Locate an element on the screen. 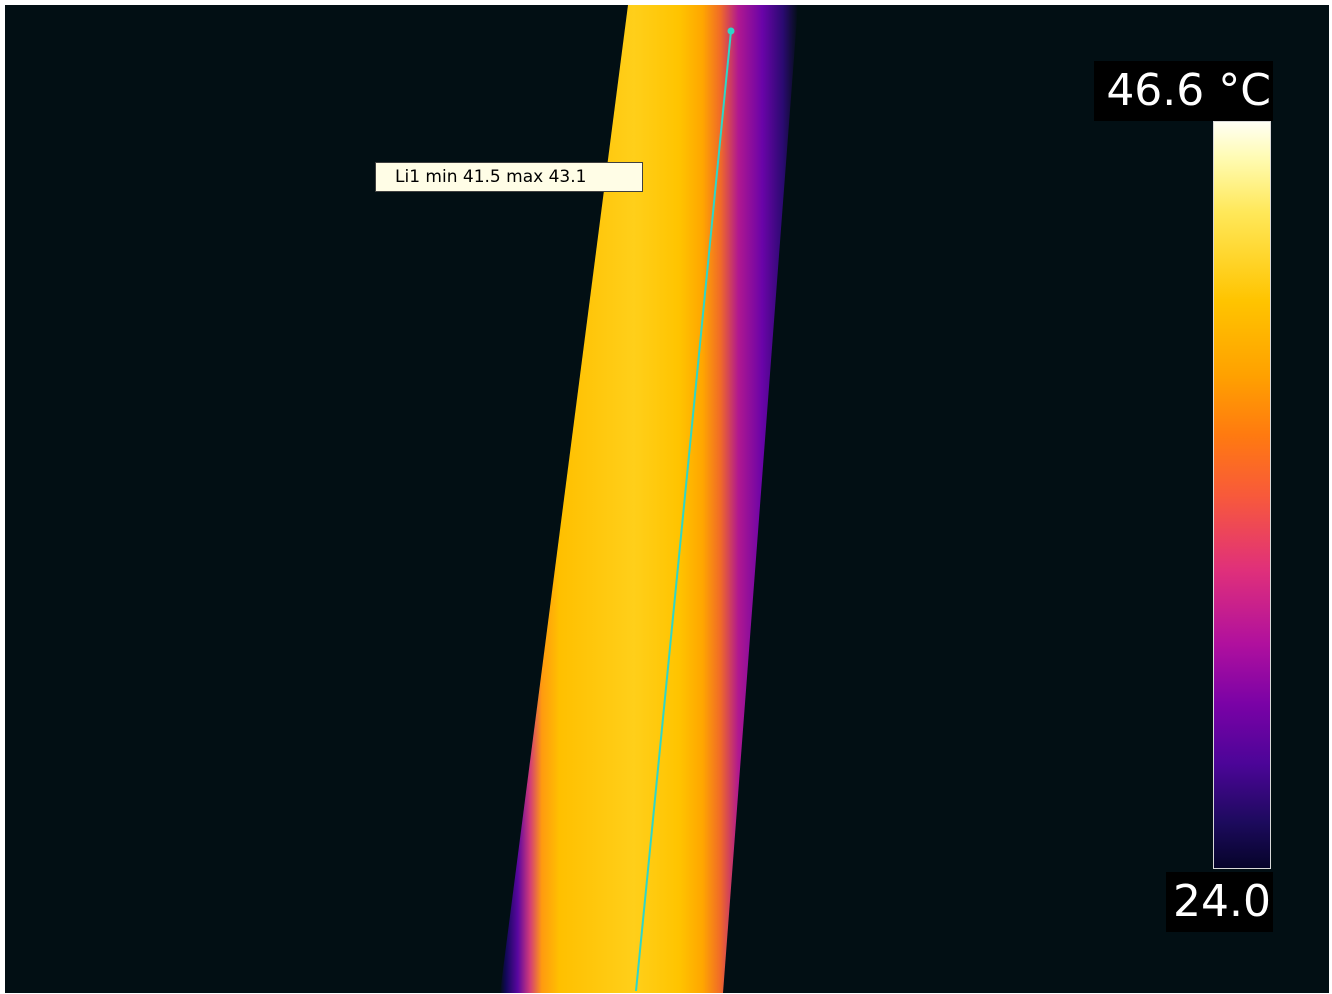 The width and height of the screenshot is (1332, 994). color-scale-bar is located at coordinates (1242, 495).